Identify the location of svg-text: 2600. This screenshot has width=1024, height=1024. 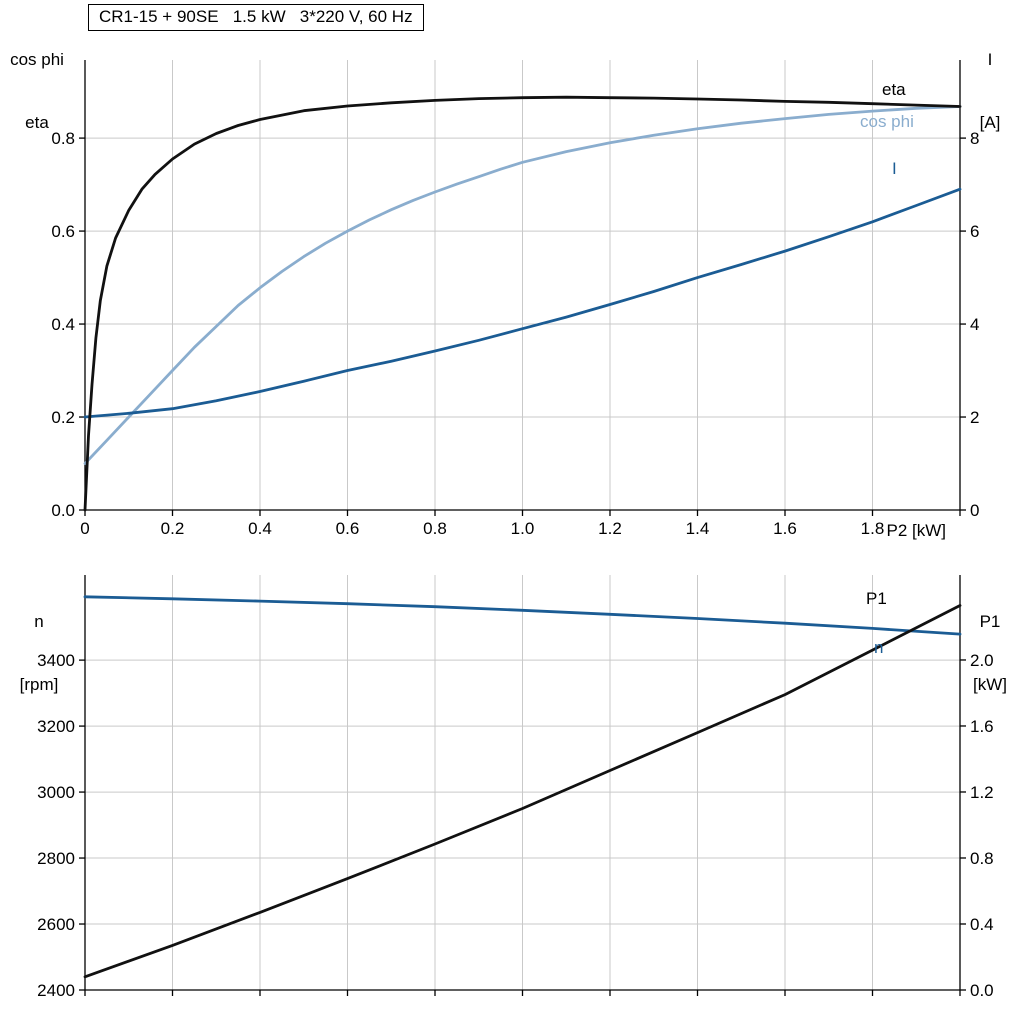
(56, 924).